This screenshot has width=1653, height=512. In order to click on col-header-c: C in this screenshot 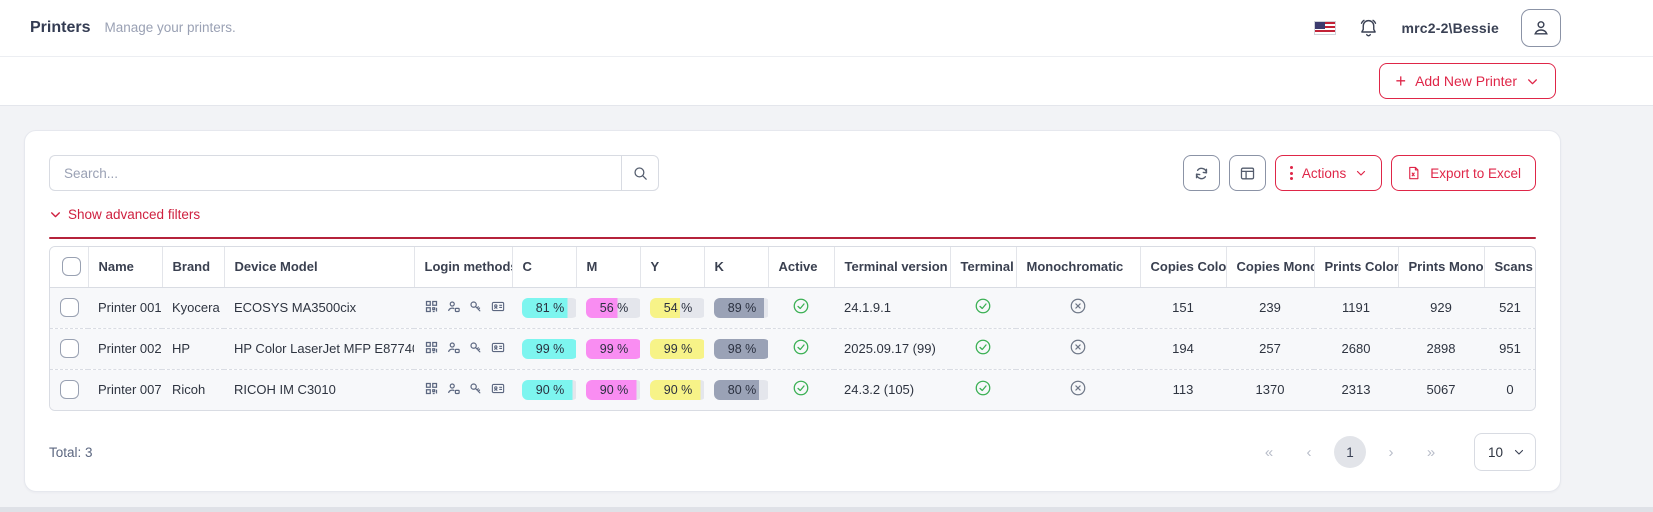, I will do `click(544, 267)`.